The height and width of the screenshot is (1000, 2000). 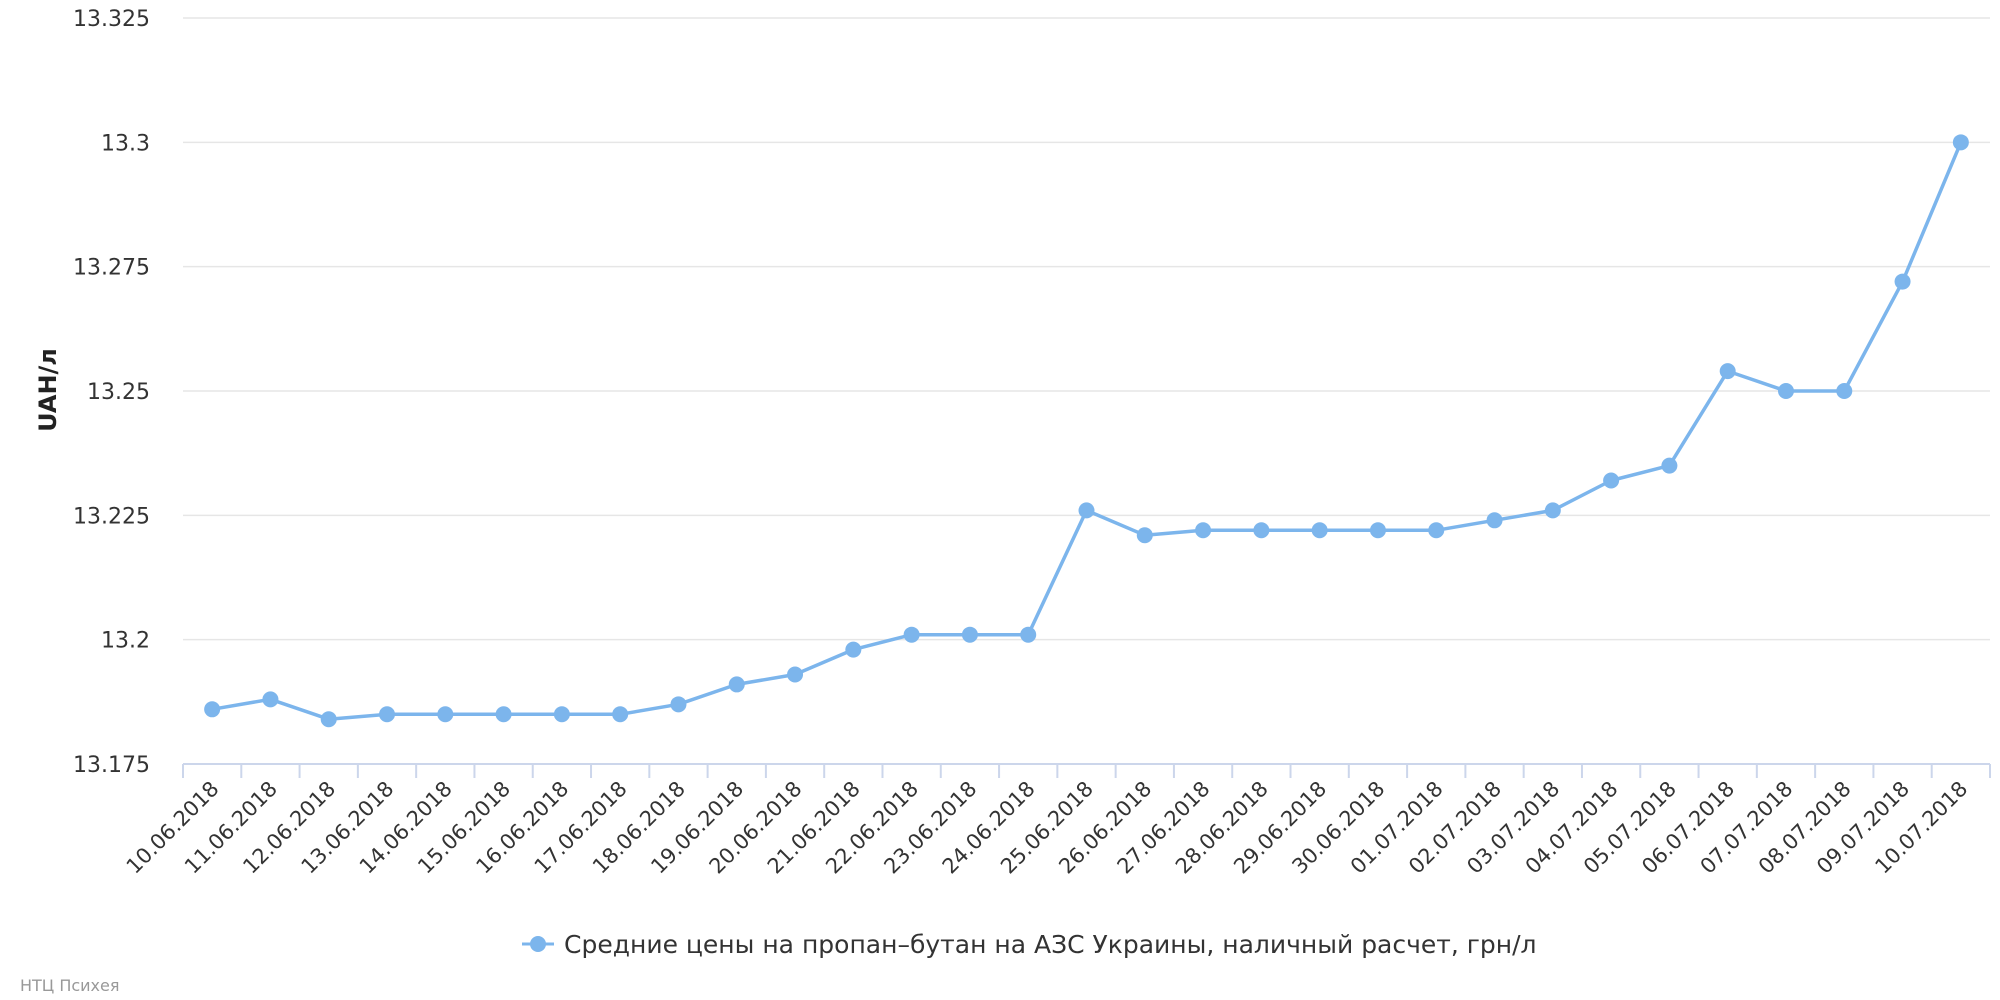 What do you see at coordinates (538, 944) in the screenshot?
I see `legend-symbol-marker` at bounding box center [538, 944].